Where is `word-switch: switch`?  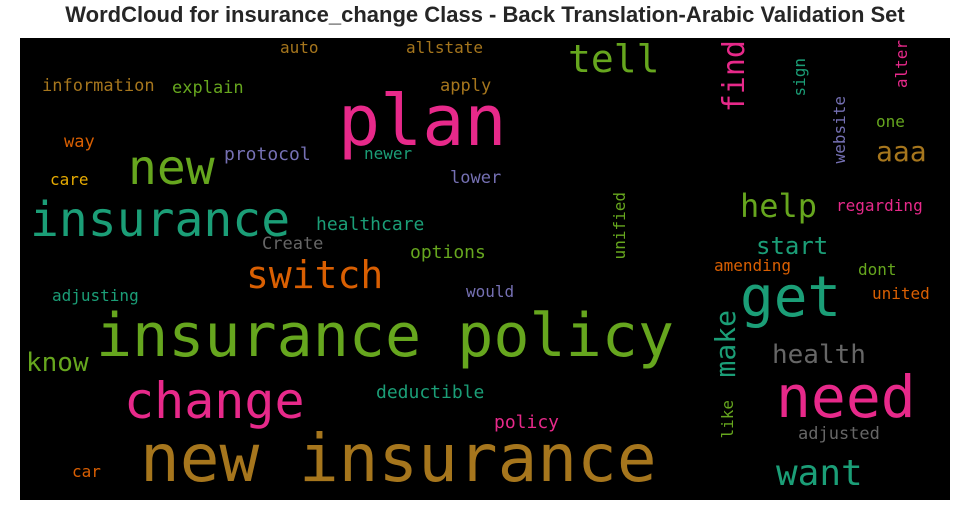 word-switch: switch is located at coordinates (315, 275).